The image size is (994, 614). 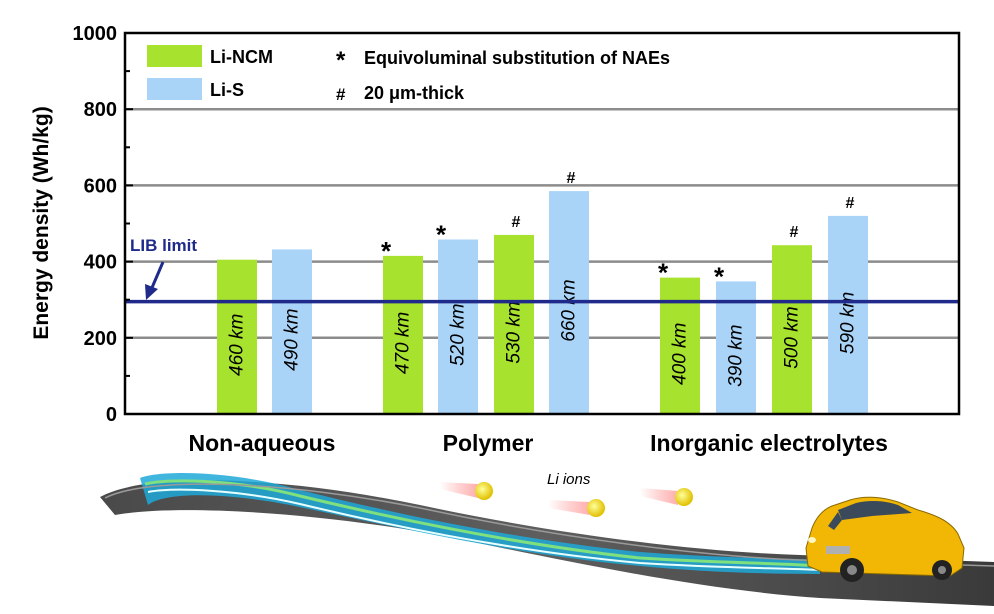 I want to click on road-edge, so click(x=549, y=525).